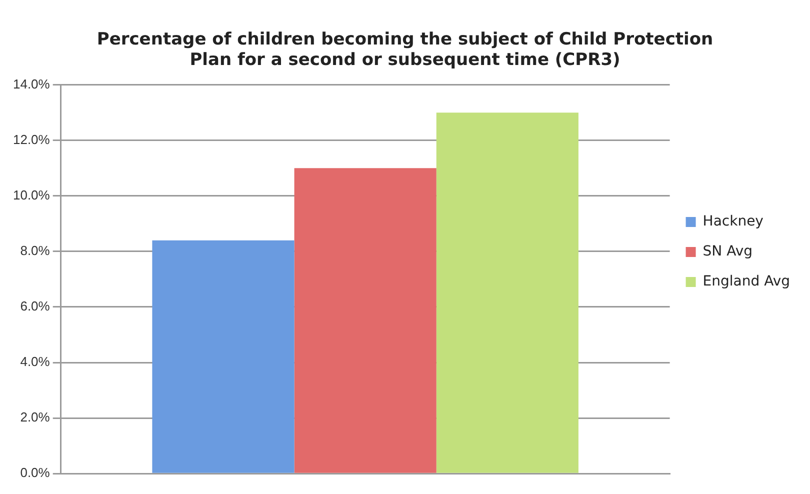  Describe the element at coordinates (746, 282) in the screenshot. I see `legend-label: England Avg` at that location.